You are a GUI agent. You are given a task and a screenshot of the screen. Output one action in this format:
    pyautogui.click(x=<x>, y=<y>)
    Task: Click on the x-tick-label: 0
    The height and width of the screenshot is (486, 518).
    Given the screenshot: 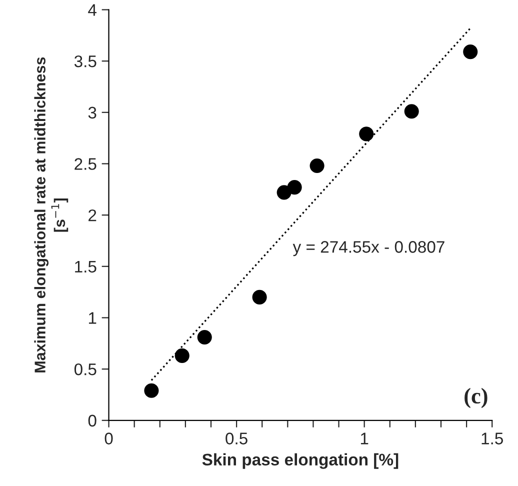 What is the action you would take?
    pyautogui.click(x=108, y=438)
    